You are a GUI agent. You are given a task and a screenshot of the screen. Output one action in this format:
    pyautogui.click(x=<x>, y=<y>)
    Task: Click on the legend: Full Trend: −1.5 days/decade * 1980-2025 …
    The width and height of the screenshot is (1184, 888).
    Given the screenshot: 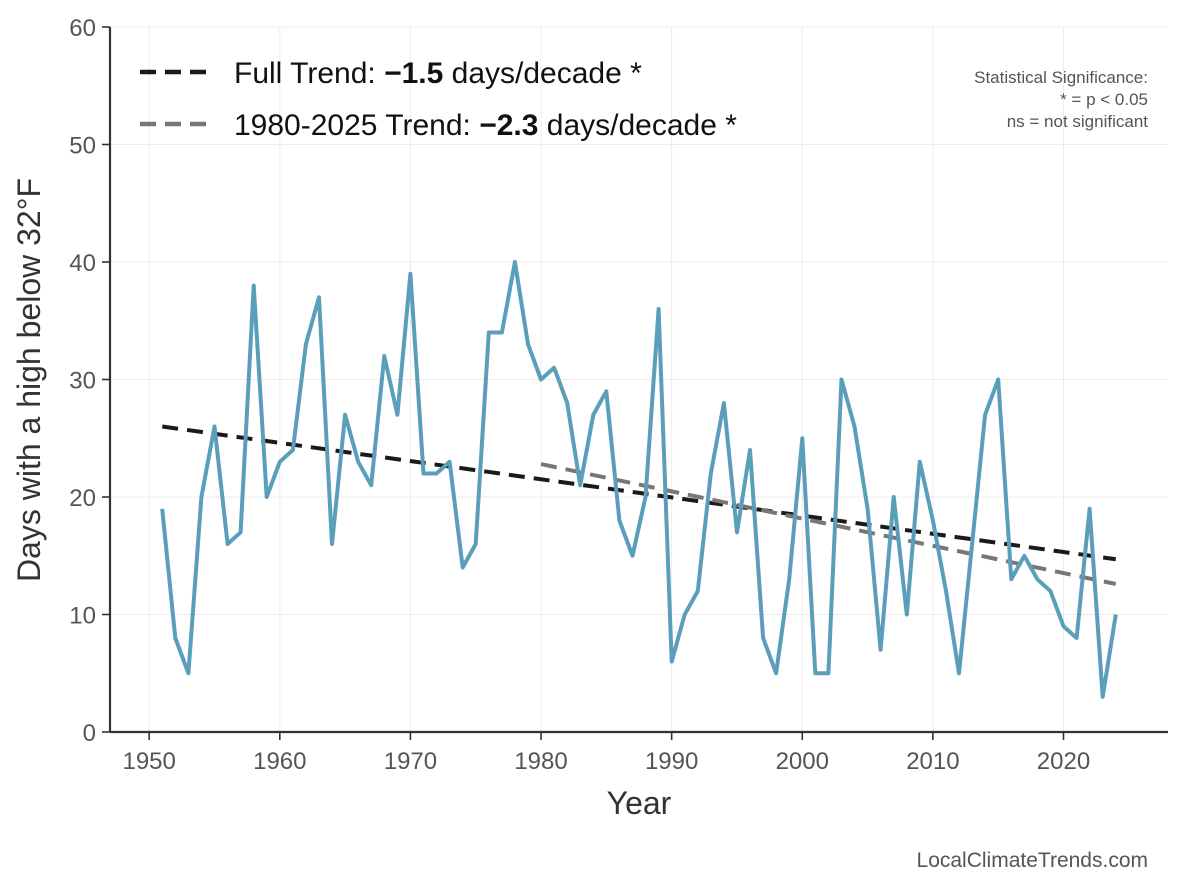 What is the action you would take?
    pyautogui.click(x=438, y=99)
    